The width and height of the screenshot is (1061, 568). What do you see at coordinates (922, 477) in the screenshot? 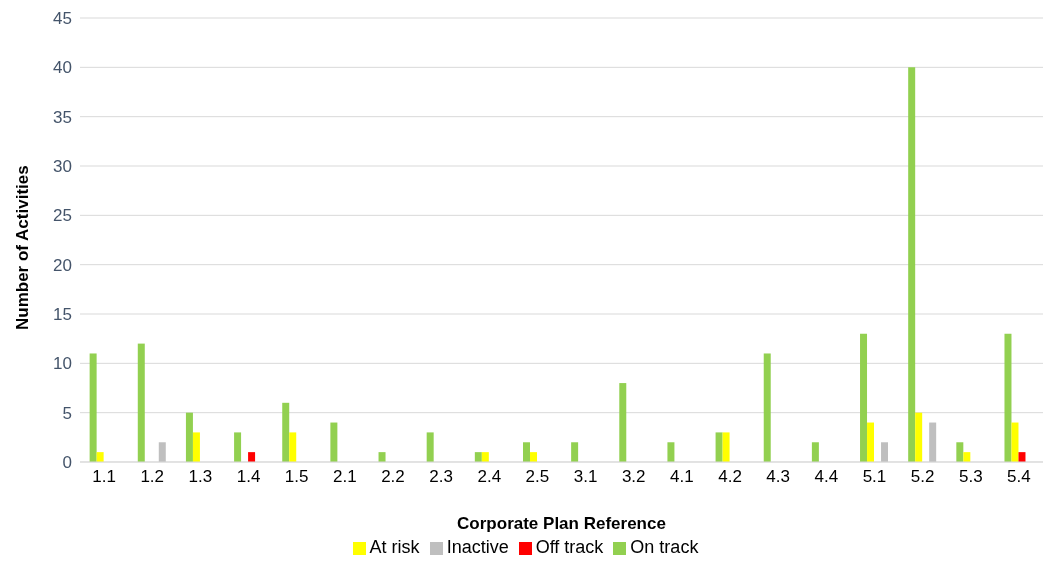
I see `x-tick-label: 5.2` at bounding box center [922, 477].